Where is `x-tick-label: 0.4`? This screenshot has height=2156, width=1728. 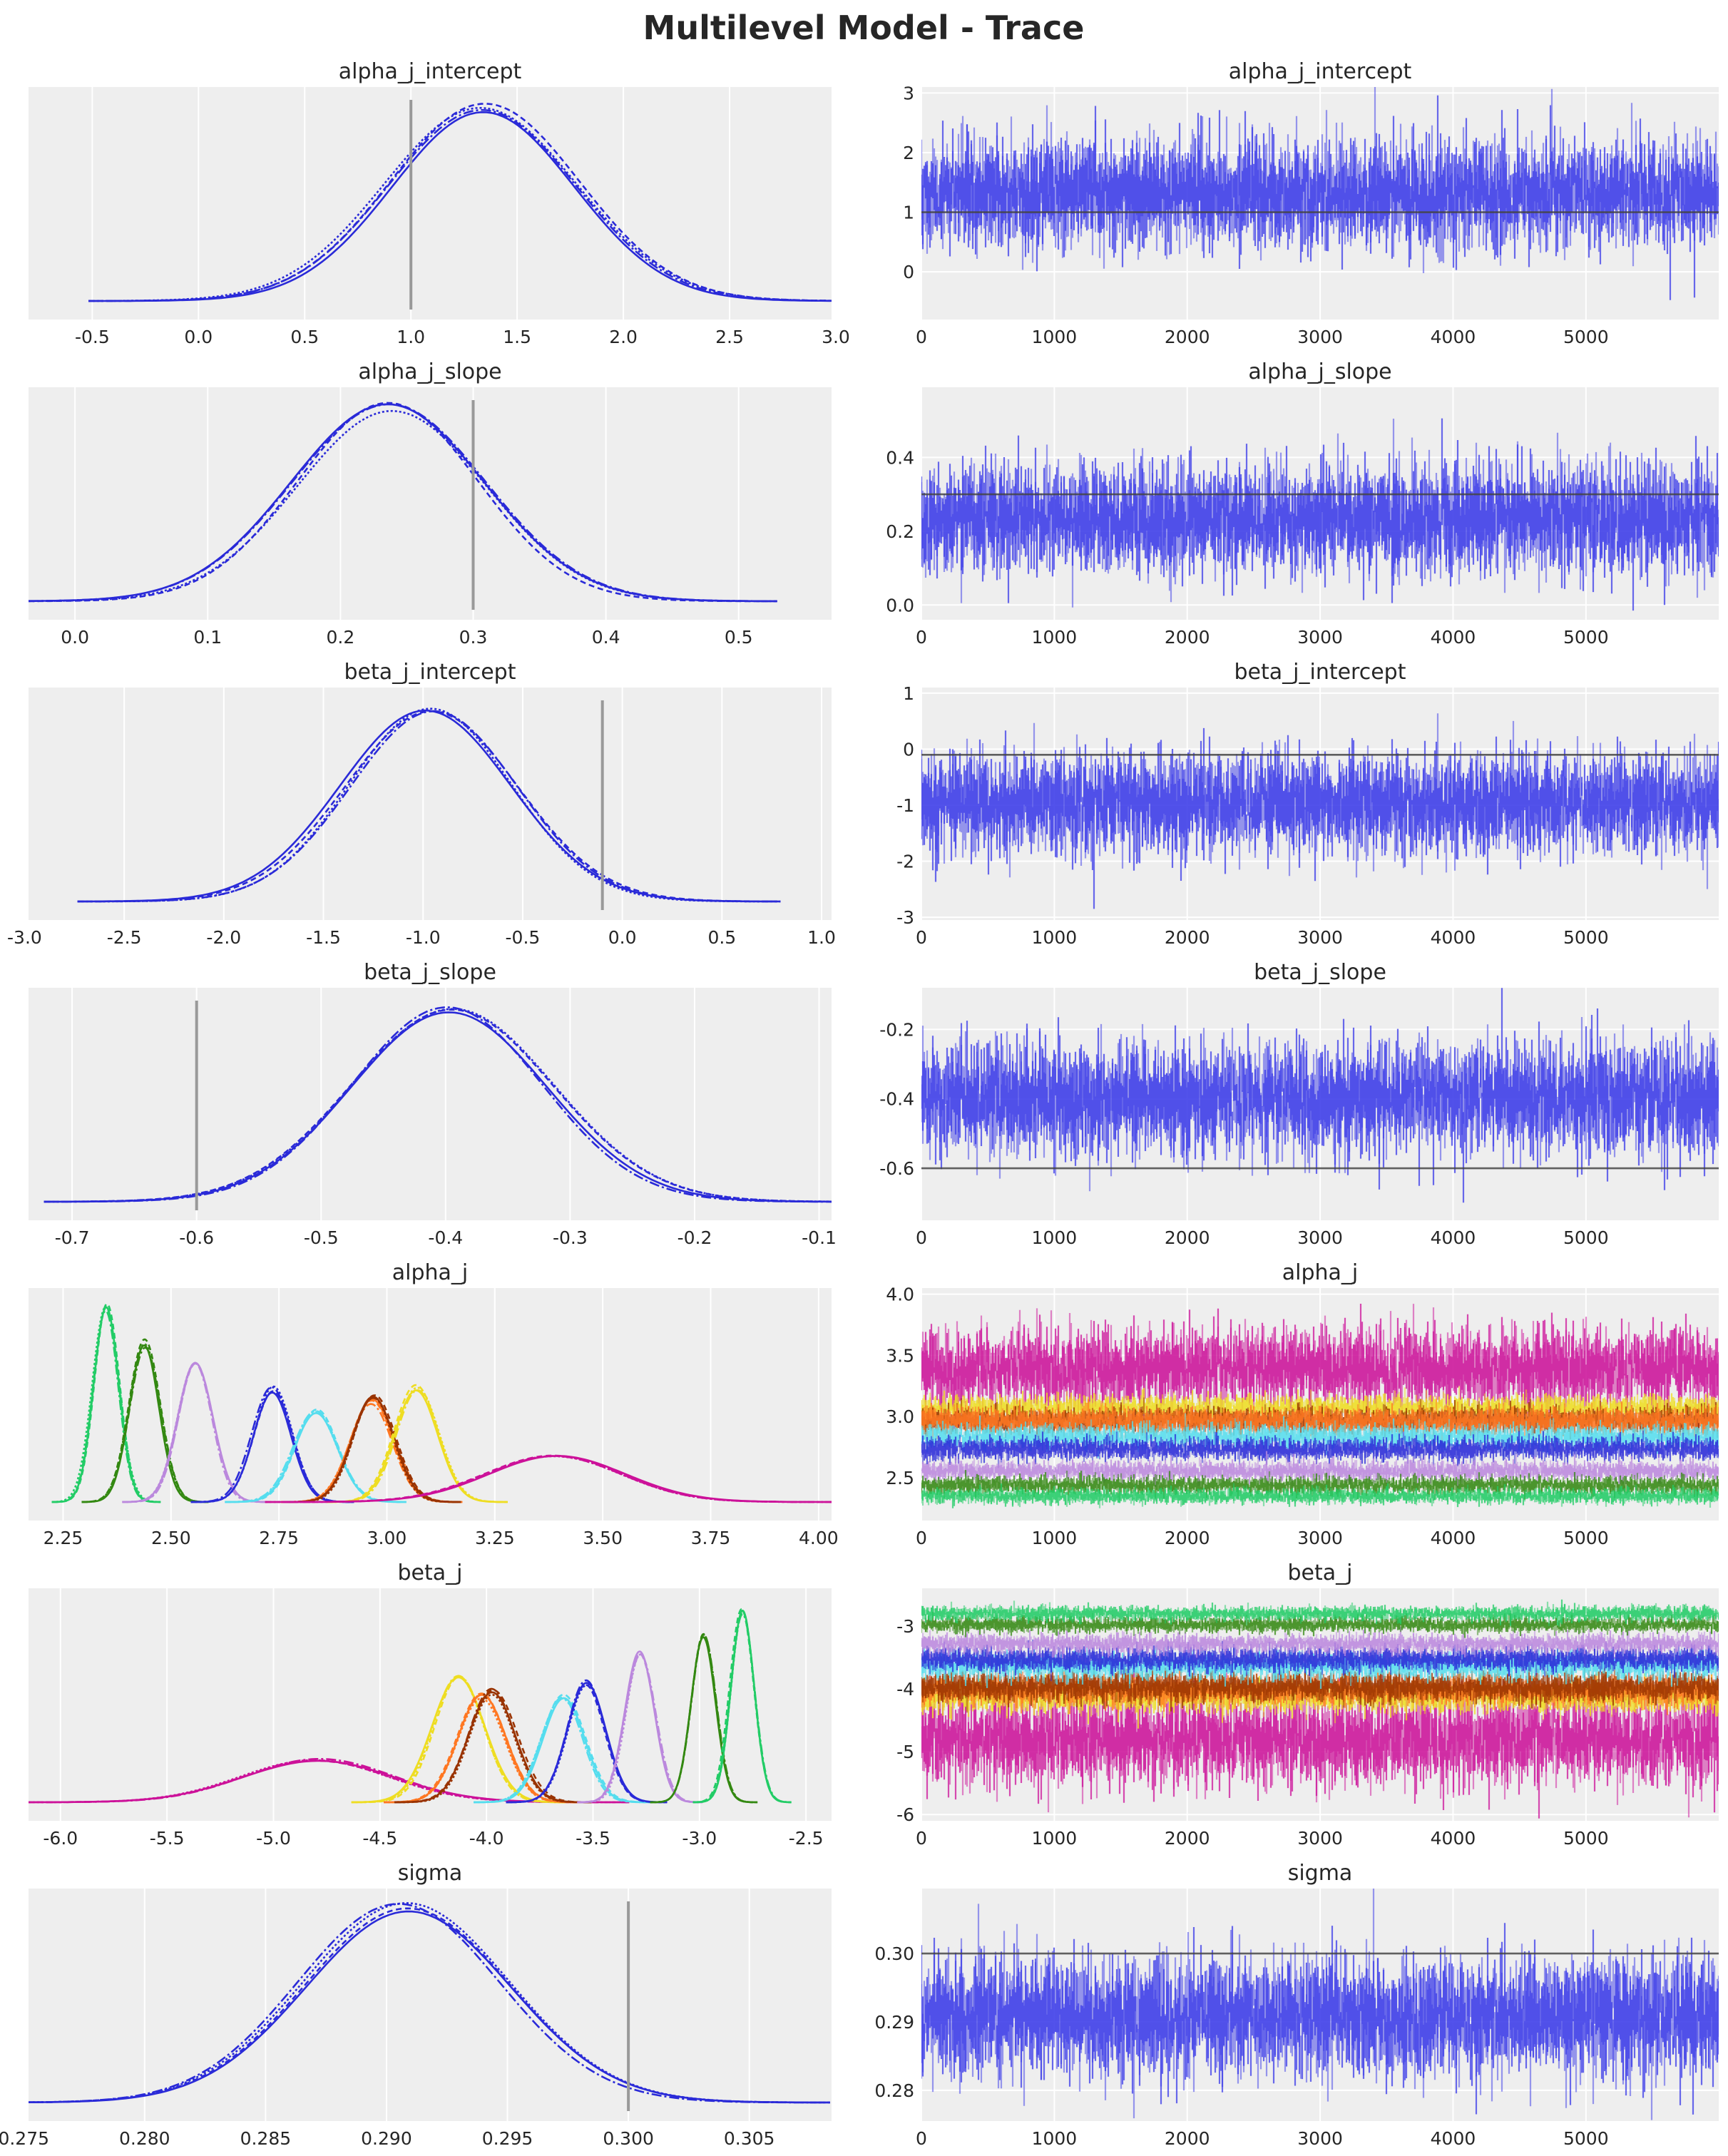
x-tick-label: 0.4 is located at coordinates (606, 637).